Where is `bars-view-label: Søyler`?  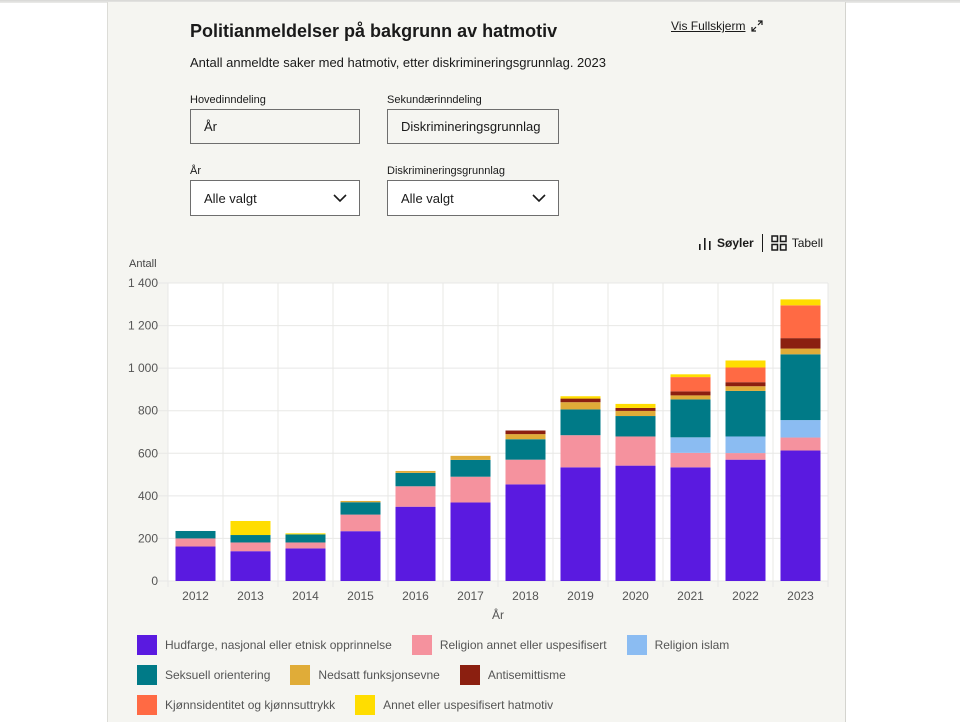 bars-view-label: Søyler is located at coordinates (735, 243).